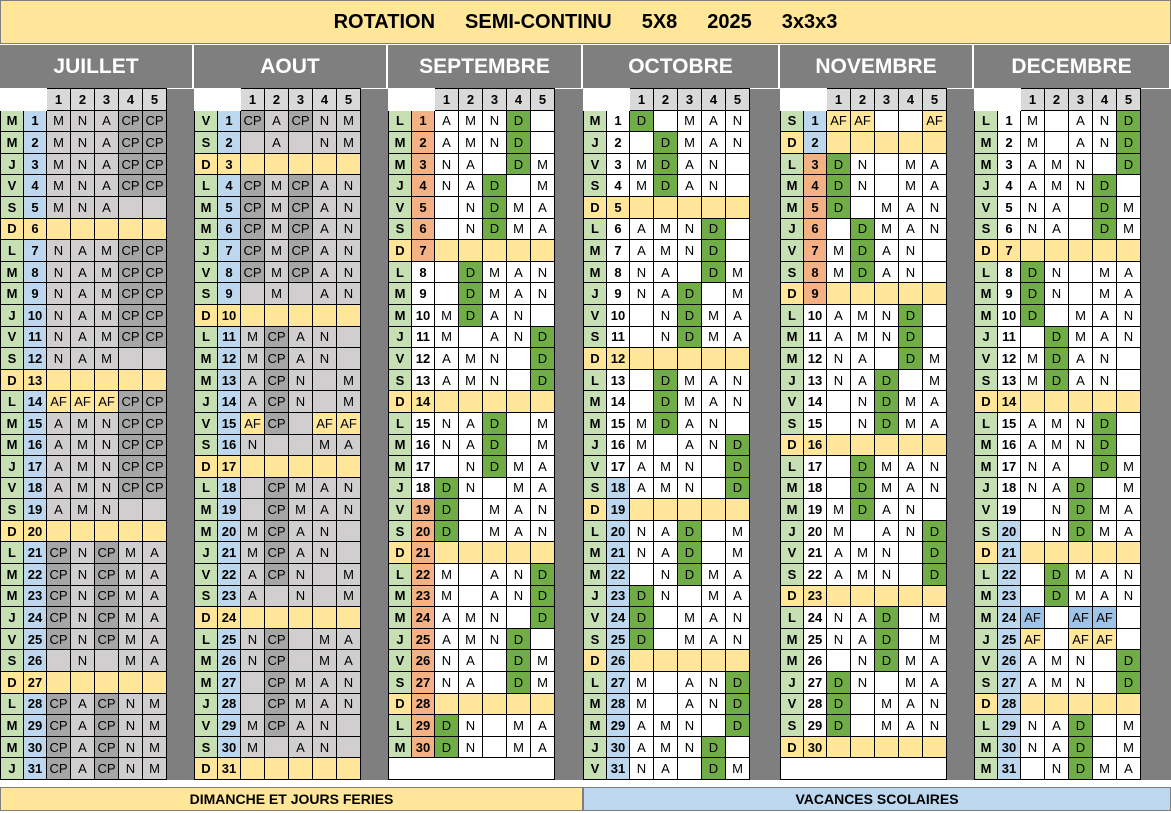 The width and height of the screenshot is (1171, 813). I want to click on date: 20, so click(618, 531).